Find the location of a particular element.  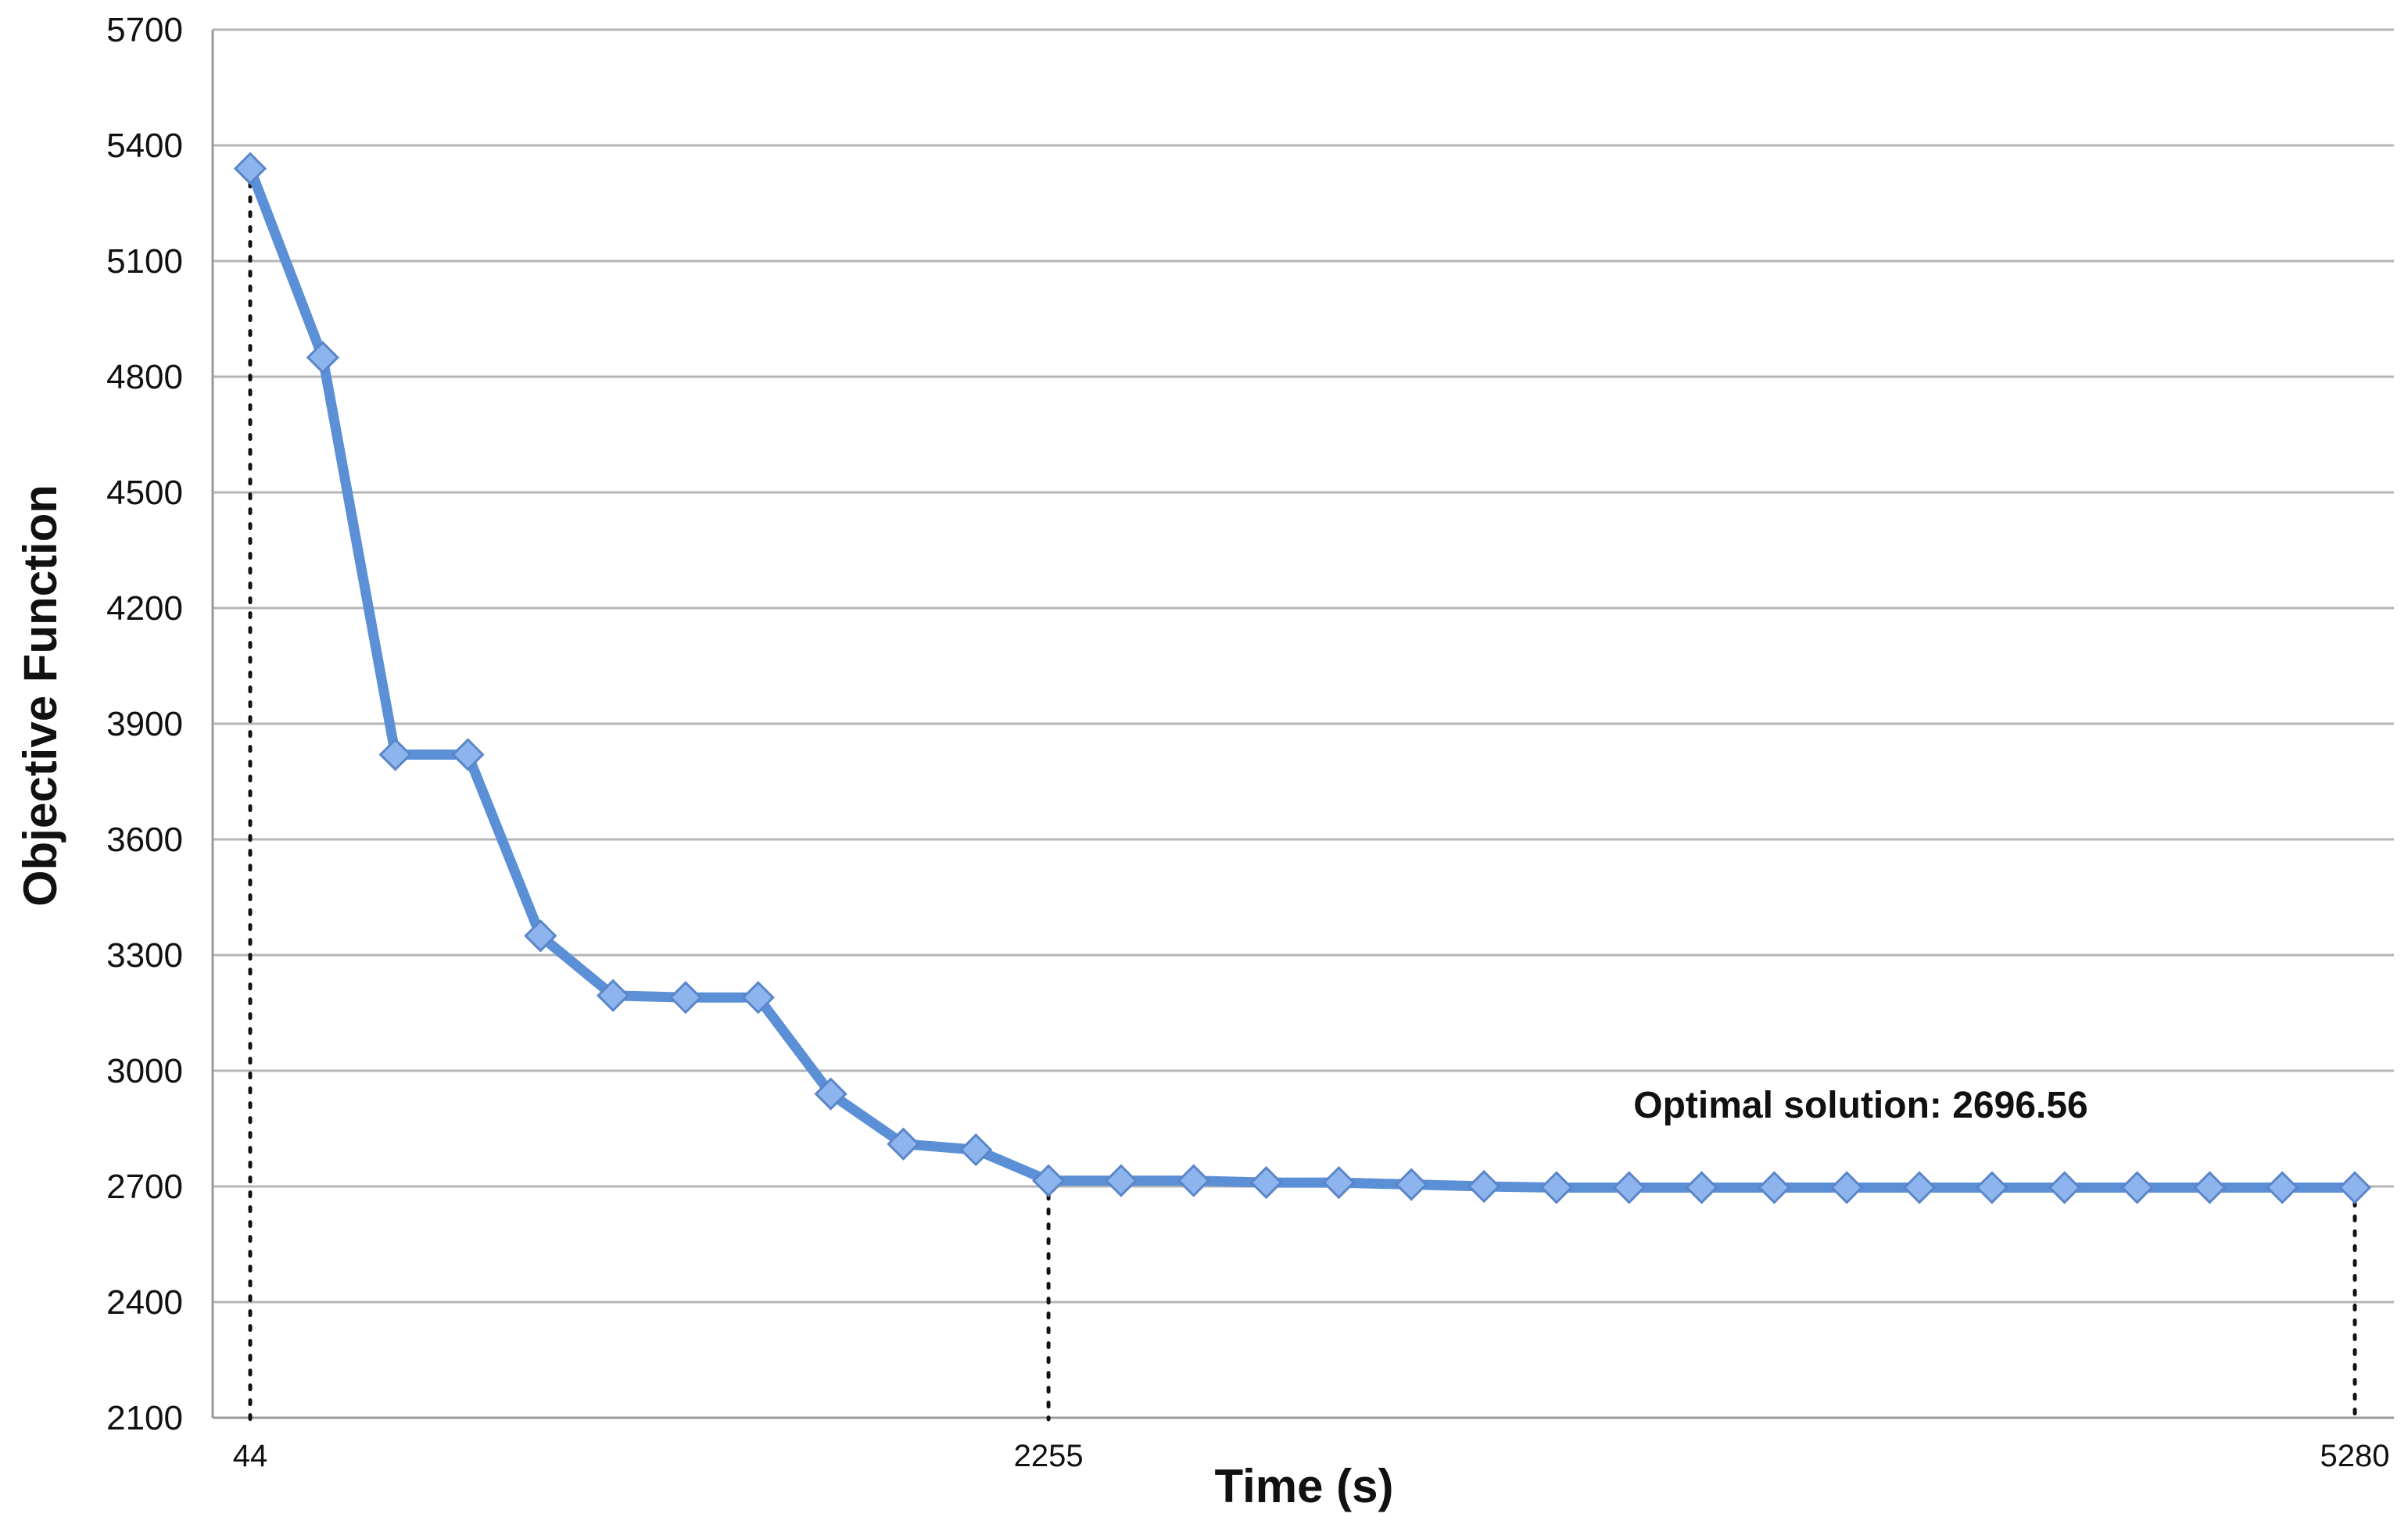

x-axis-label: Time (s) is located at coordinates (1304, 1486).